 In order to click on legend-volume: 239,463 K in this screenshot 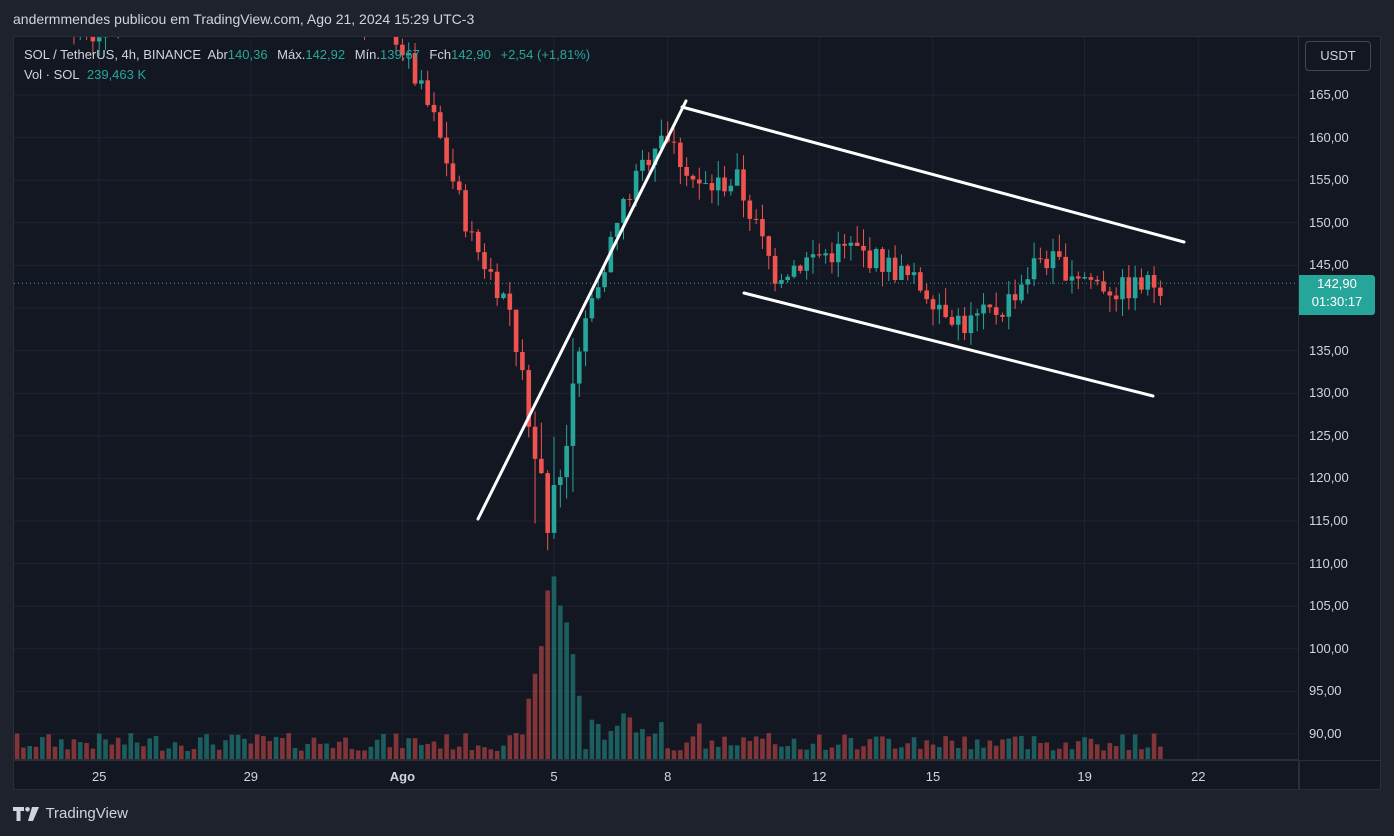, I will do `click(116, 74)`.